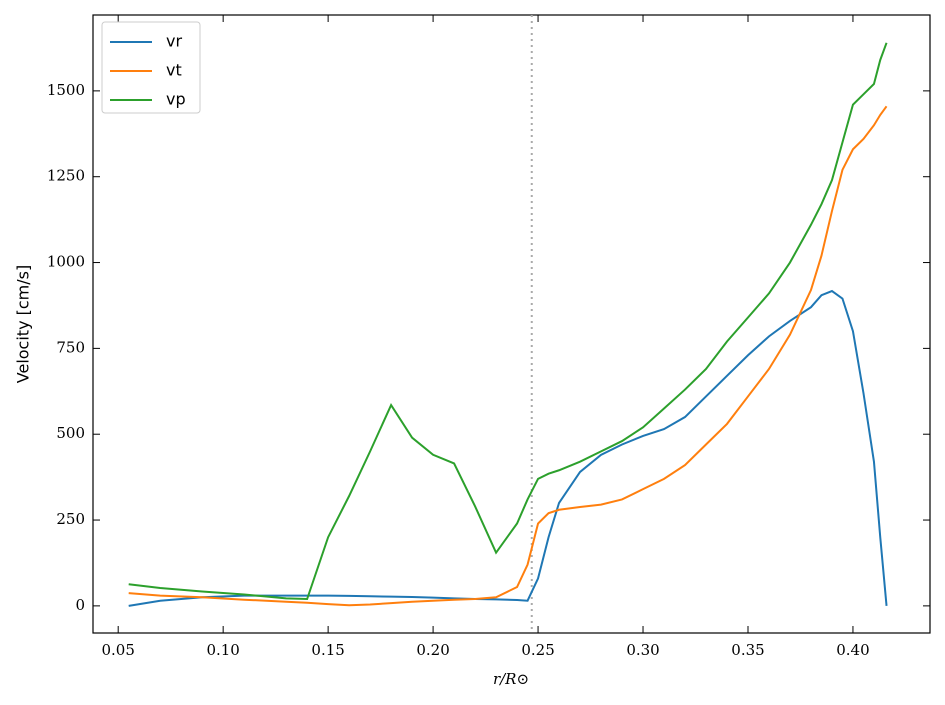 The image size is (945, 705). Describe the element at coordinates (151, 67) in the screenshot. I see `legend-box` at that location.